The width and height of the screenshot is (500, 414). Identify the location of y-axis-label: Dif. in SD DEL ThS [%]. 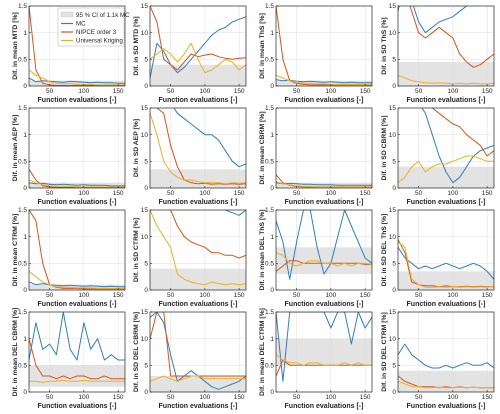
(384, 250).